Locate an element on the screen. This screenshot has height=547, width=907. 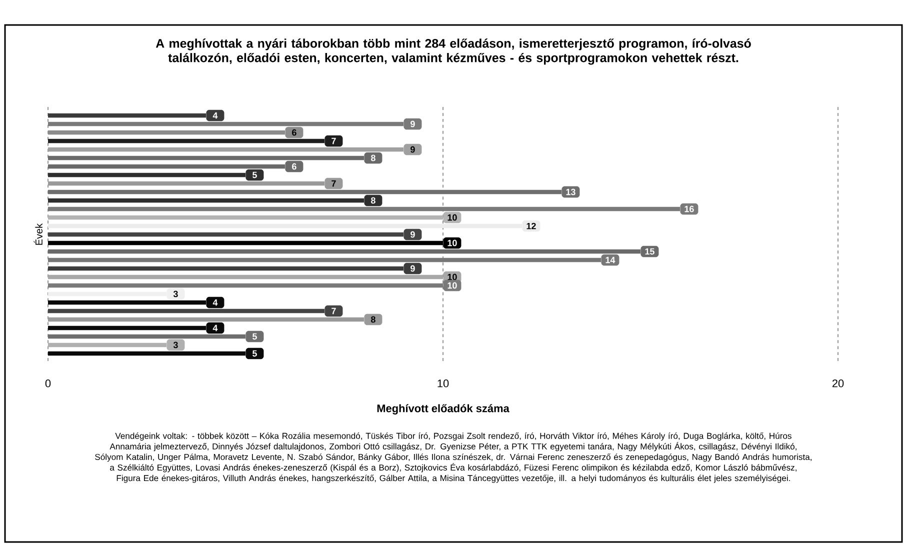
data-label: 13 is located at coordinates (571, 192).